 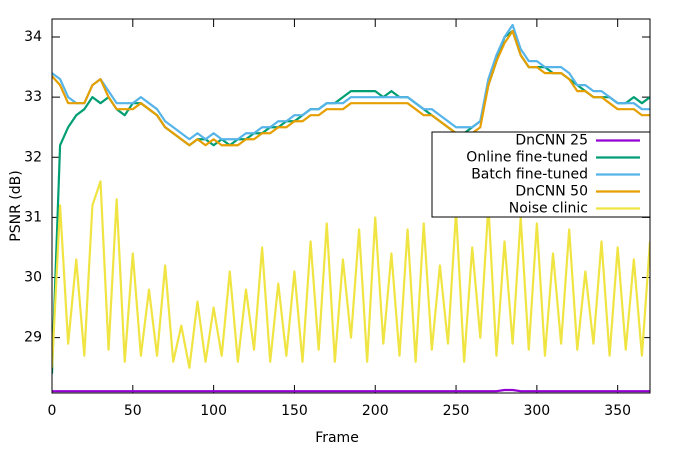 I want to click on y-axis-label: PSNR (dB), so click(x=16, y=205).